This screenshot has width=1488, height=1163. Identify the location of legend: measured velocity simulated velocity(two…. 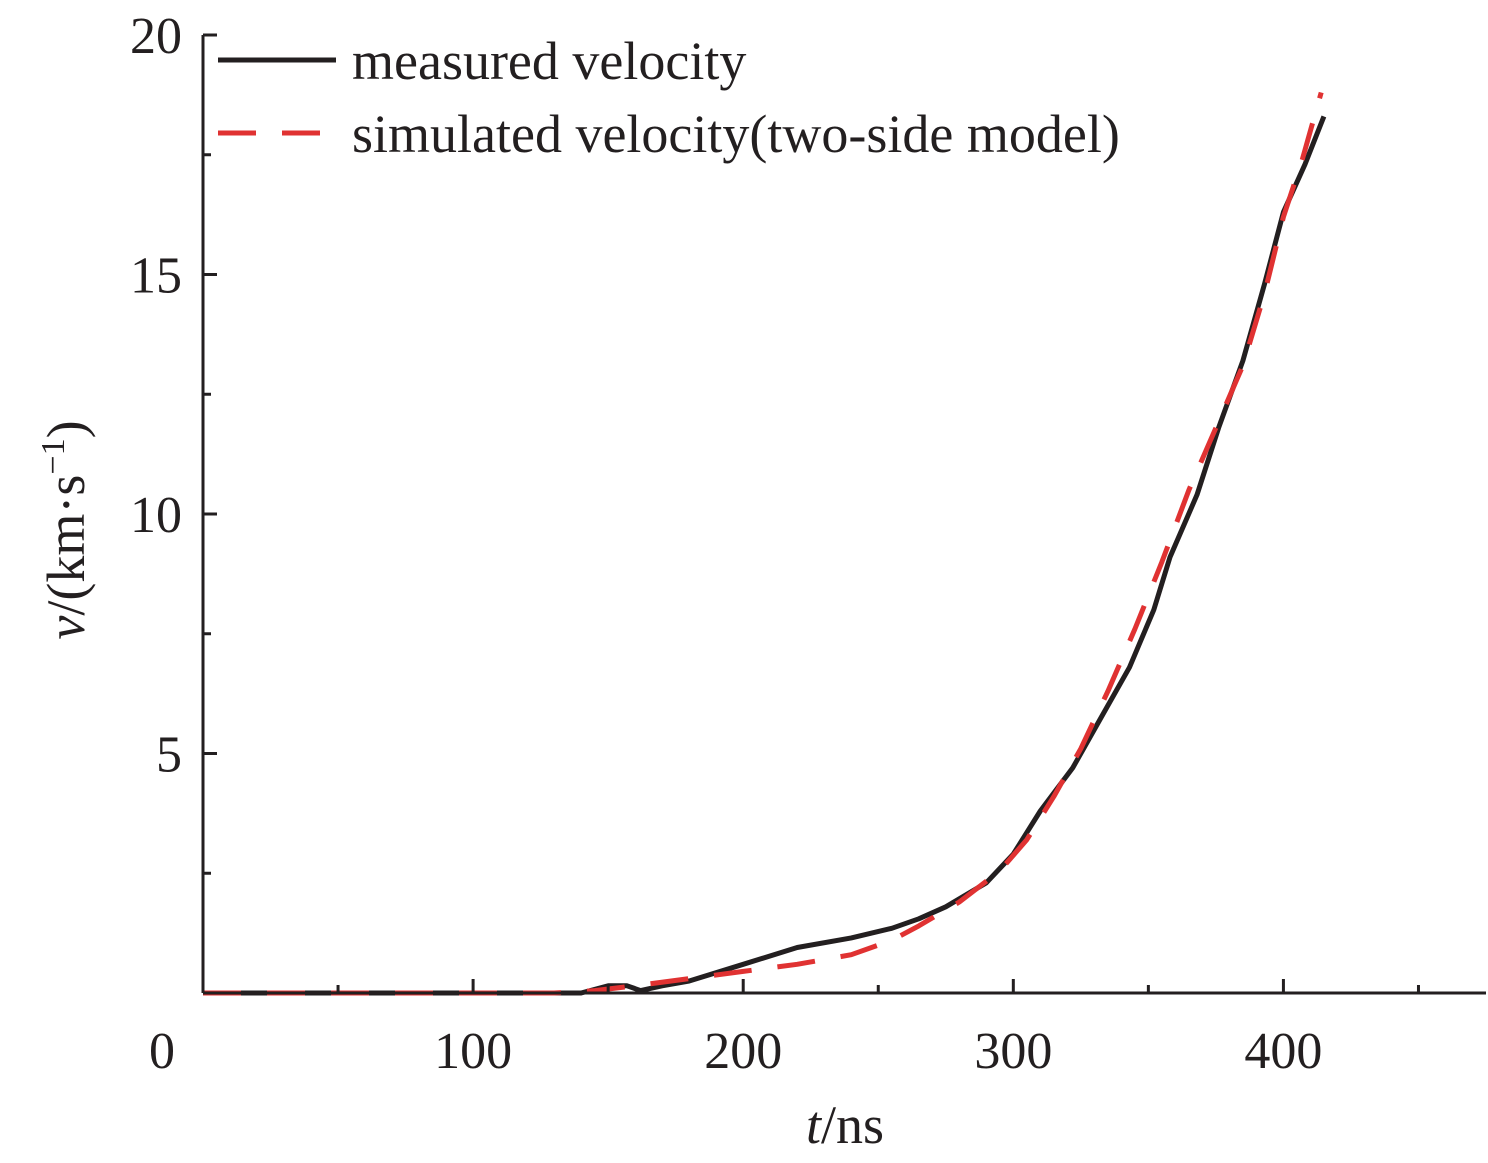
(669, 97).